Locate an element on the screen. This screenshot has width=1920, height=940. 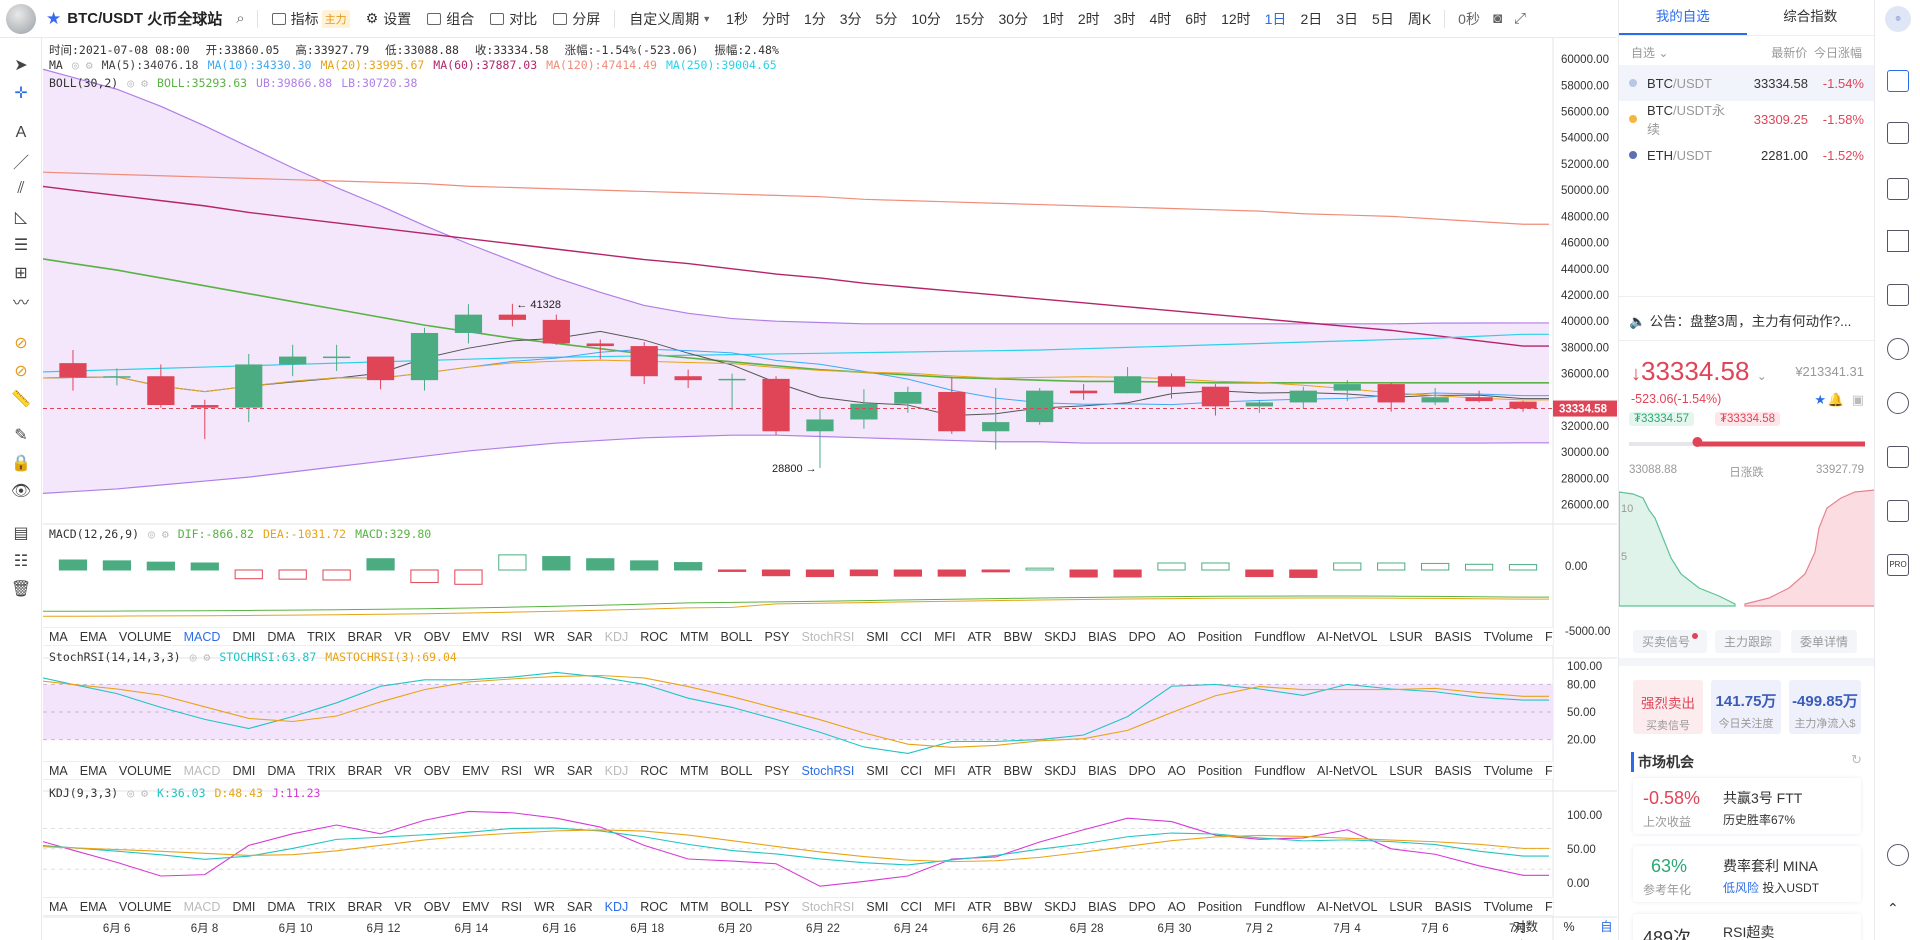
indicator-tab-volume: VOLUME is located at coordinates (145, 636).